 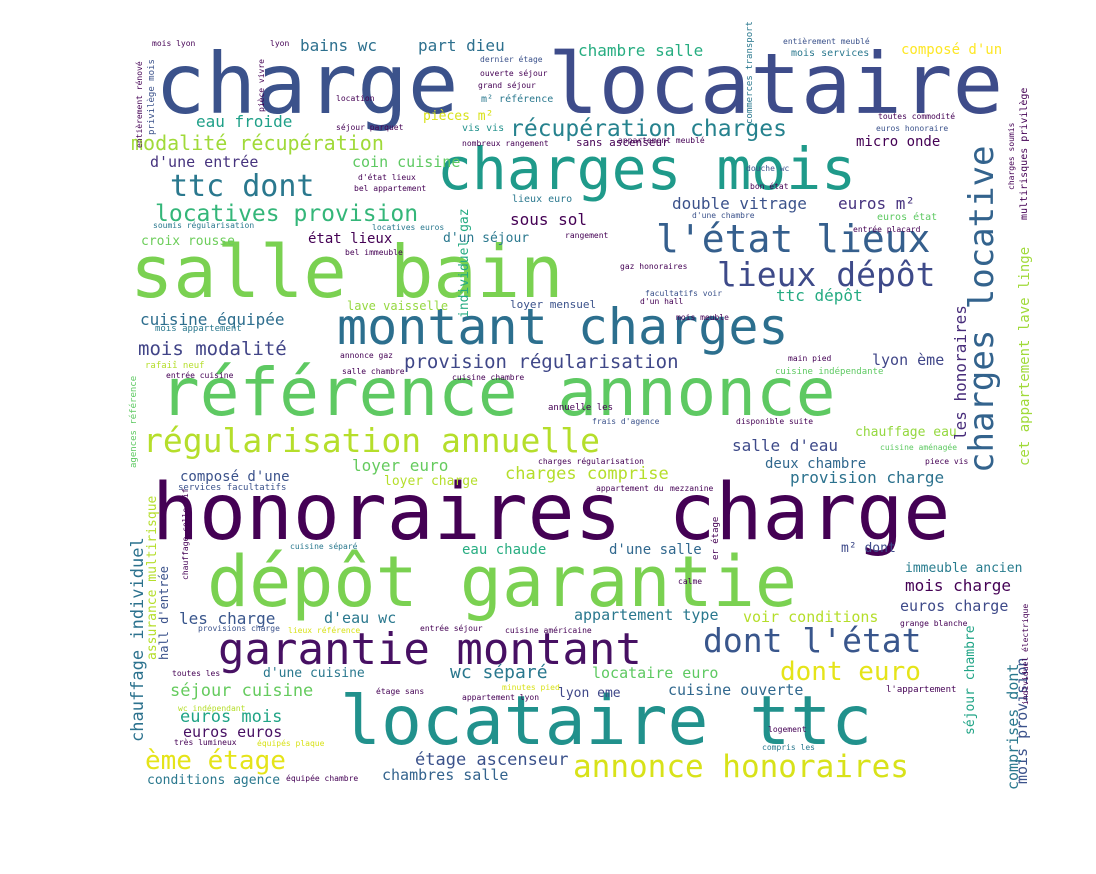 I want to click on word-cloud-term: l'état lieux, so click(x=793, y=239).